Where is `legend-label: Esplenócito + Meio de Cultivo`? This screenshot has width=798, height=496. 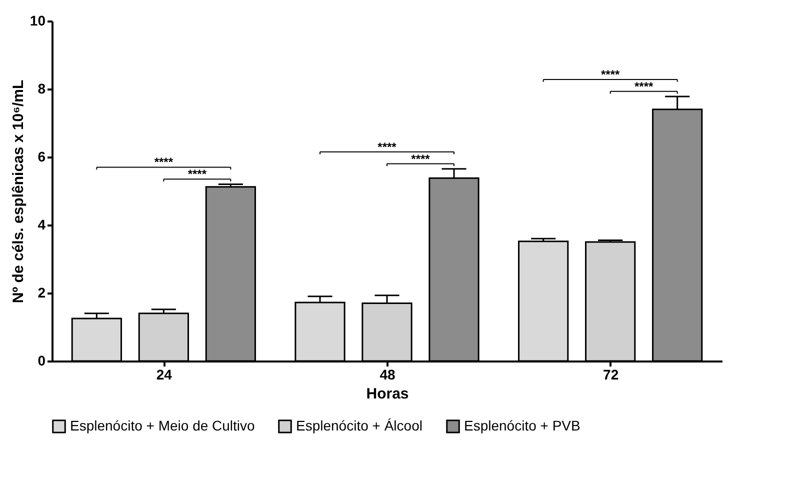 legend-label: Esplenócito + Meio de Cultivo is located at coordinates (163, 425).